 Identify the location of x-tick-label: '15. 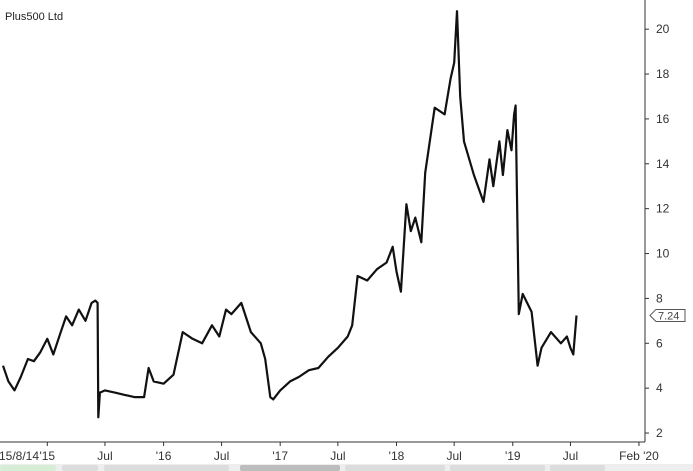
(47, 456).